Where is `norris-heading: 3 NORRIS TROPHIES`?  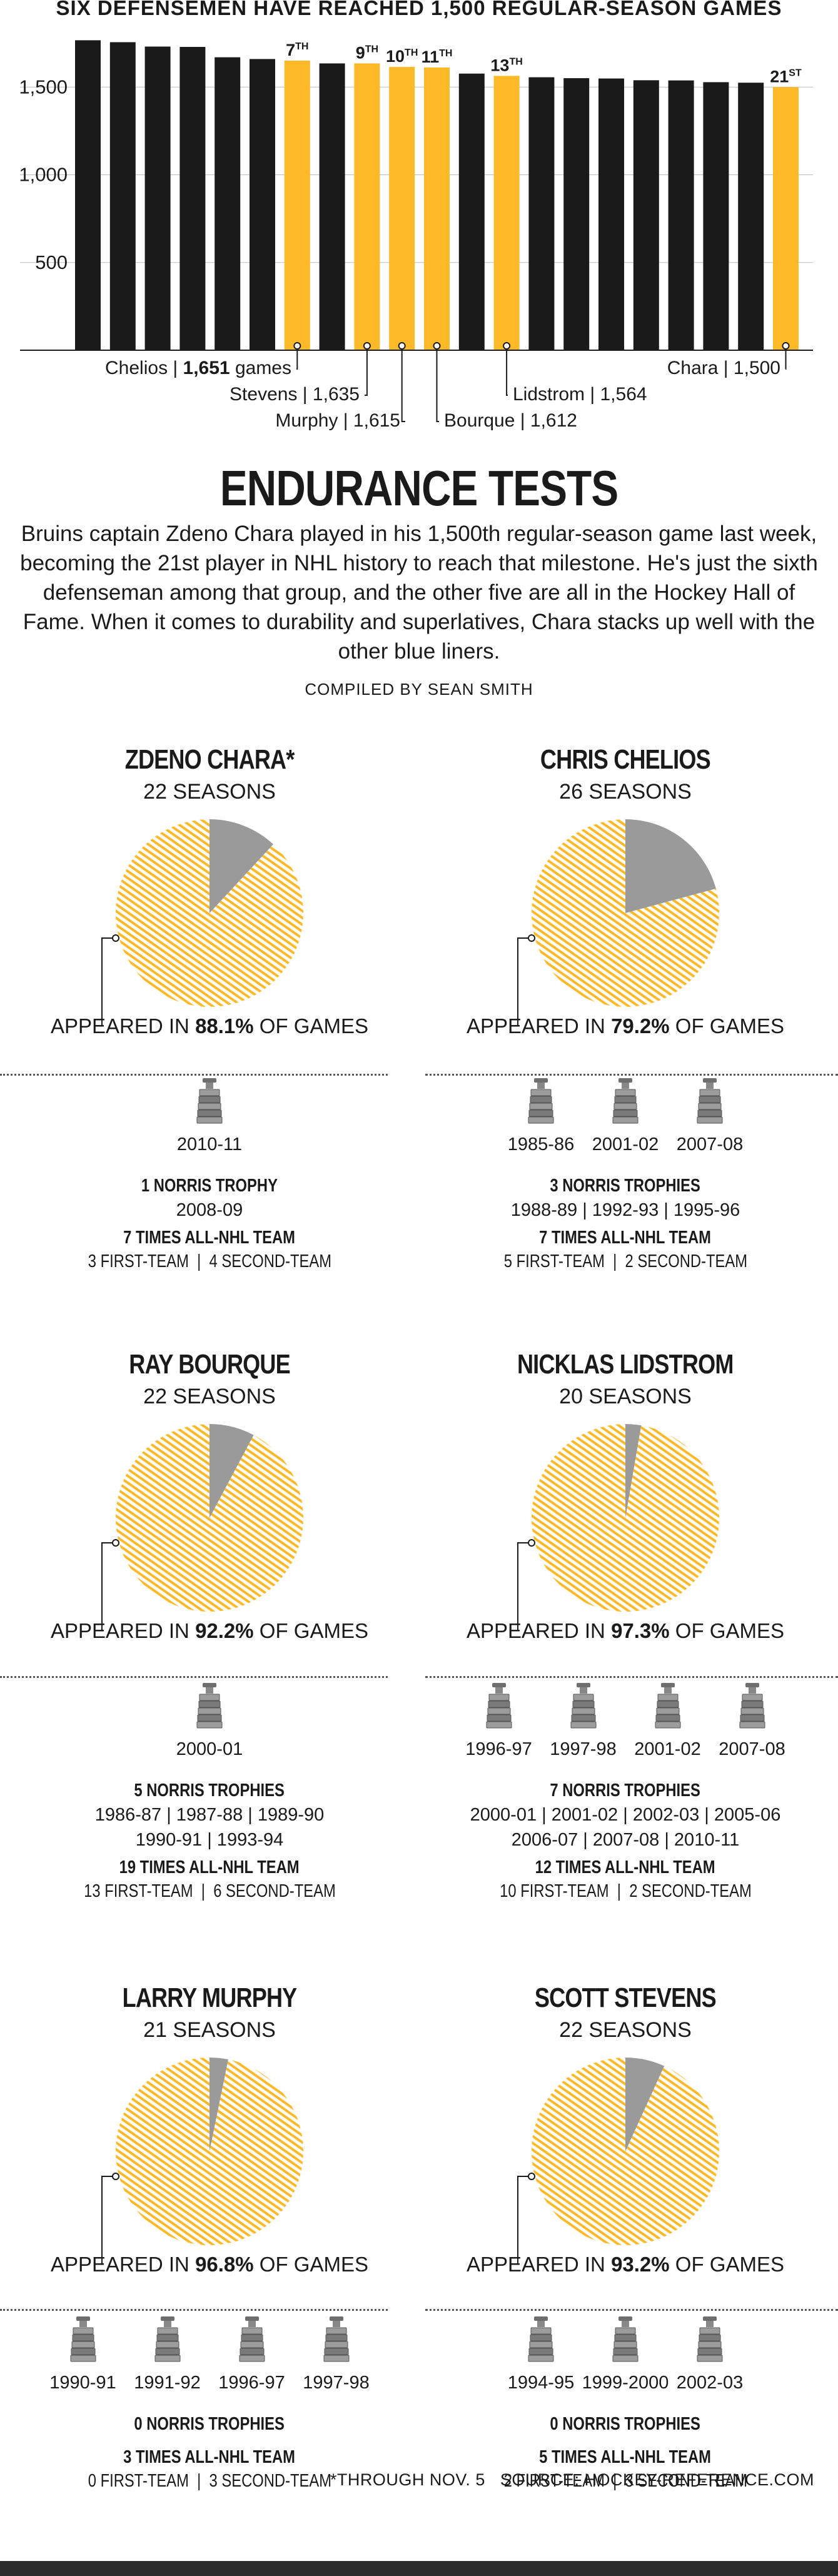
norris-heading: 3 NORRIS TROPHIES is located at coordinates (625, 1186).